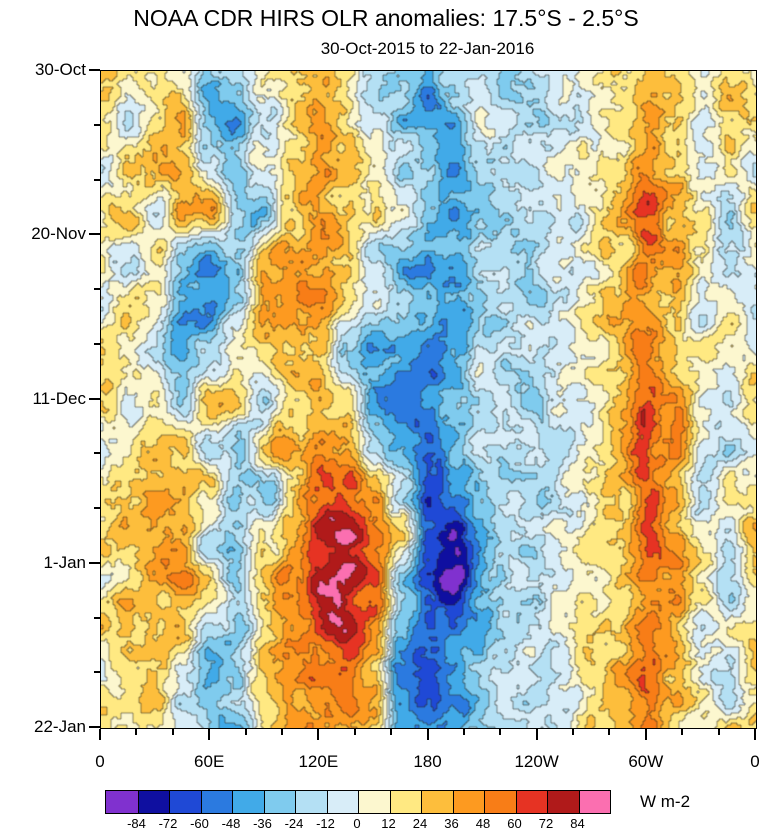 This screenshot has height=830, width=772. I want to click on colorbar-tick-label: 12, so click(388, 823).